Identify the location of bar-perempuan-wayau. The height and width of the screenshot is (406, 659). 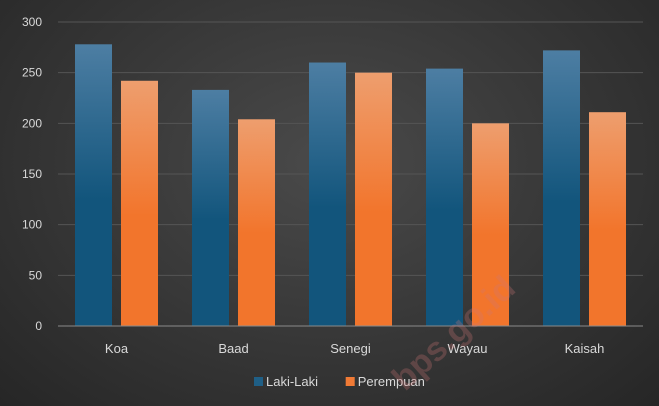
(490, 224).